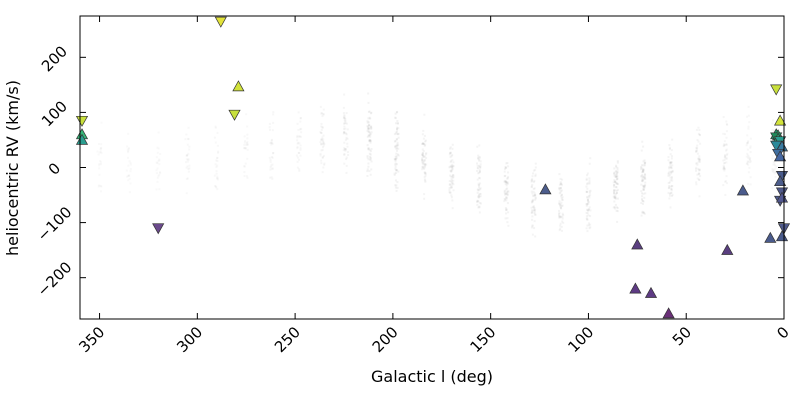 The width and height of the screenshot is (800, 400). I want to click on data-point-triangle, so click(742, 190).